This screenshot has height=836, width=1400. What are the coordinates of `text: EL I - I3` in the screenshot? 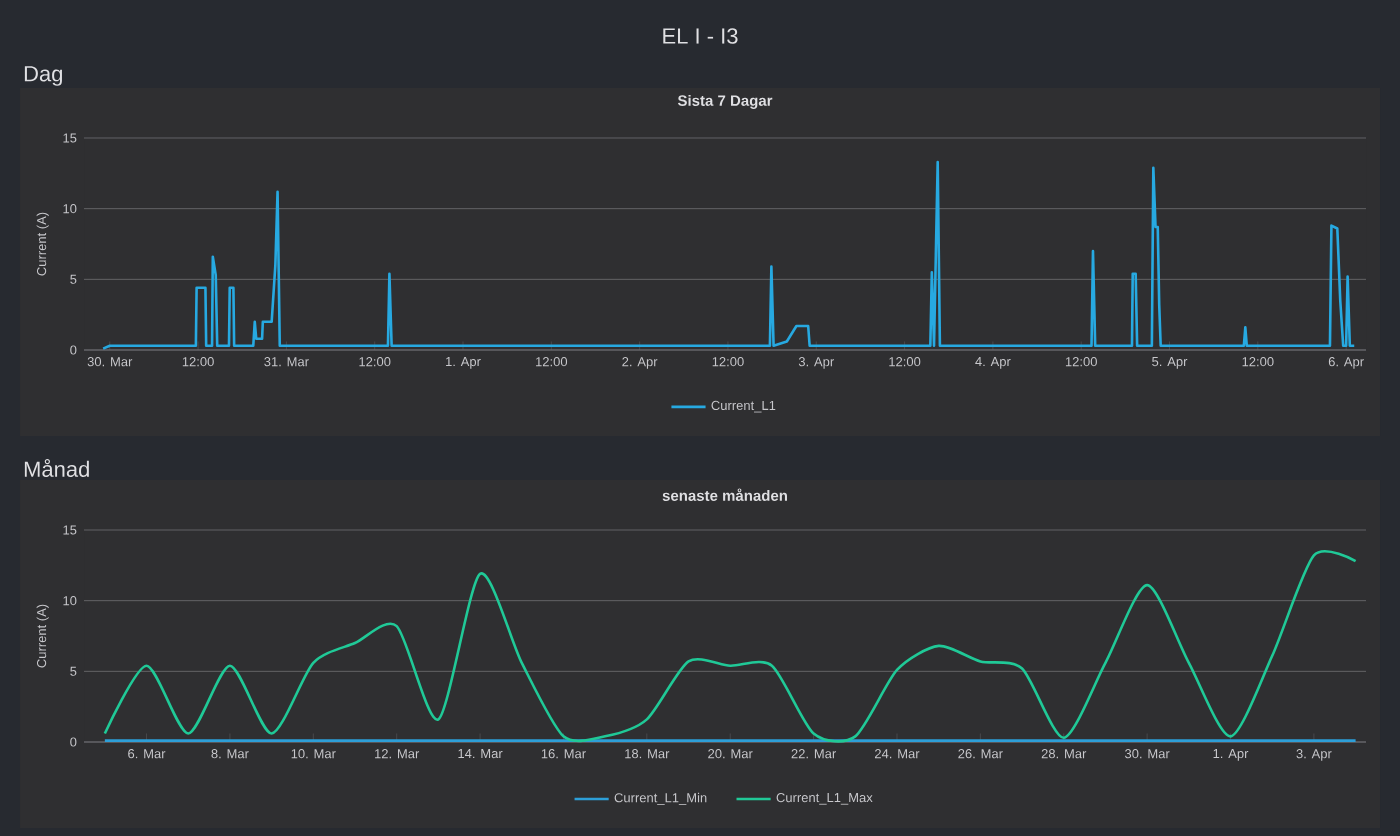 It's located at (700, 36).